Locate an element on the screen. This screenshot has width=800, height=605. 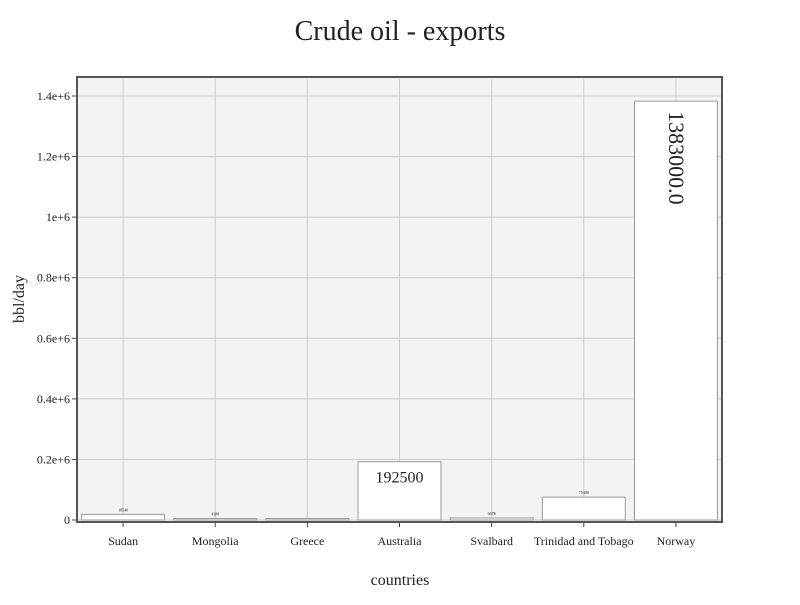
x-tick-label: Australia is located at coordinates (400, 541).